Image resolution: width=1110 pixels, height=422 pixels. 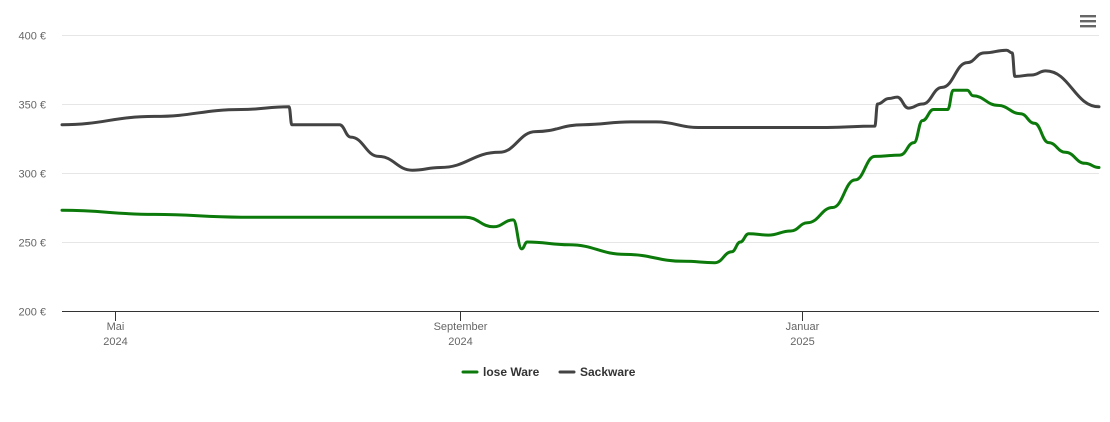 What do you see at coordinates (803, 327) in the screenshot?
I see `x-tick-month: Januar` at bounding box center [803, 327].